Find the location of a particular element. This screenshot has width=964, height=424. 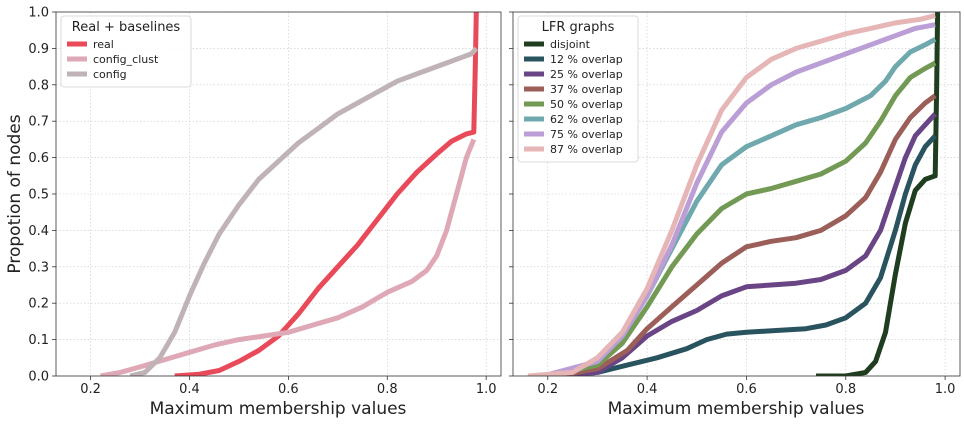

legend-entry: 25 % overlap is located at coordinates (586, 74).